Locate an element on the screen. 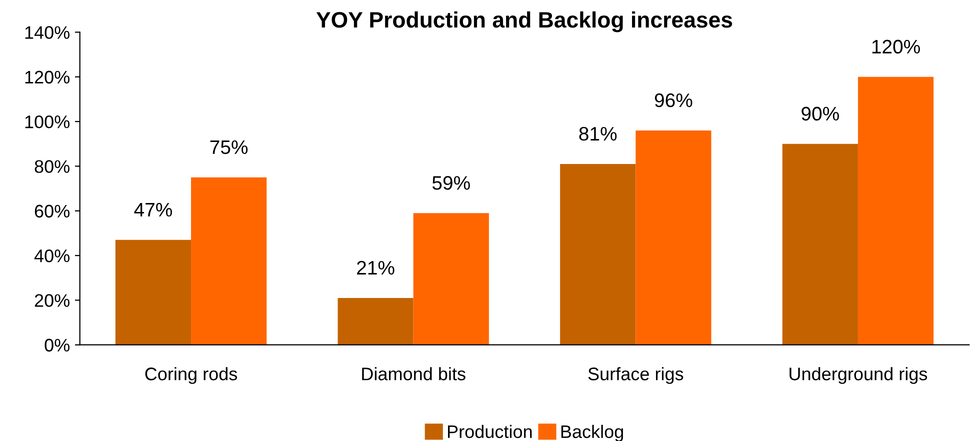 Image resolution: width=974 pixels, height=441 pixels. x-tick-label: Diamond bits is located at coordinates (414, 373).